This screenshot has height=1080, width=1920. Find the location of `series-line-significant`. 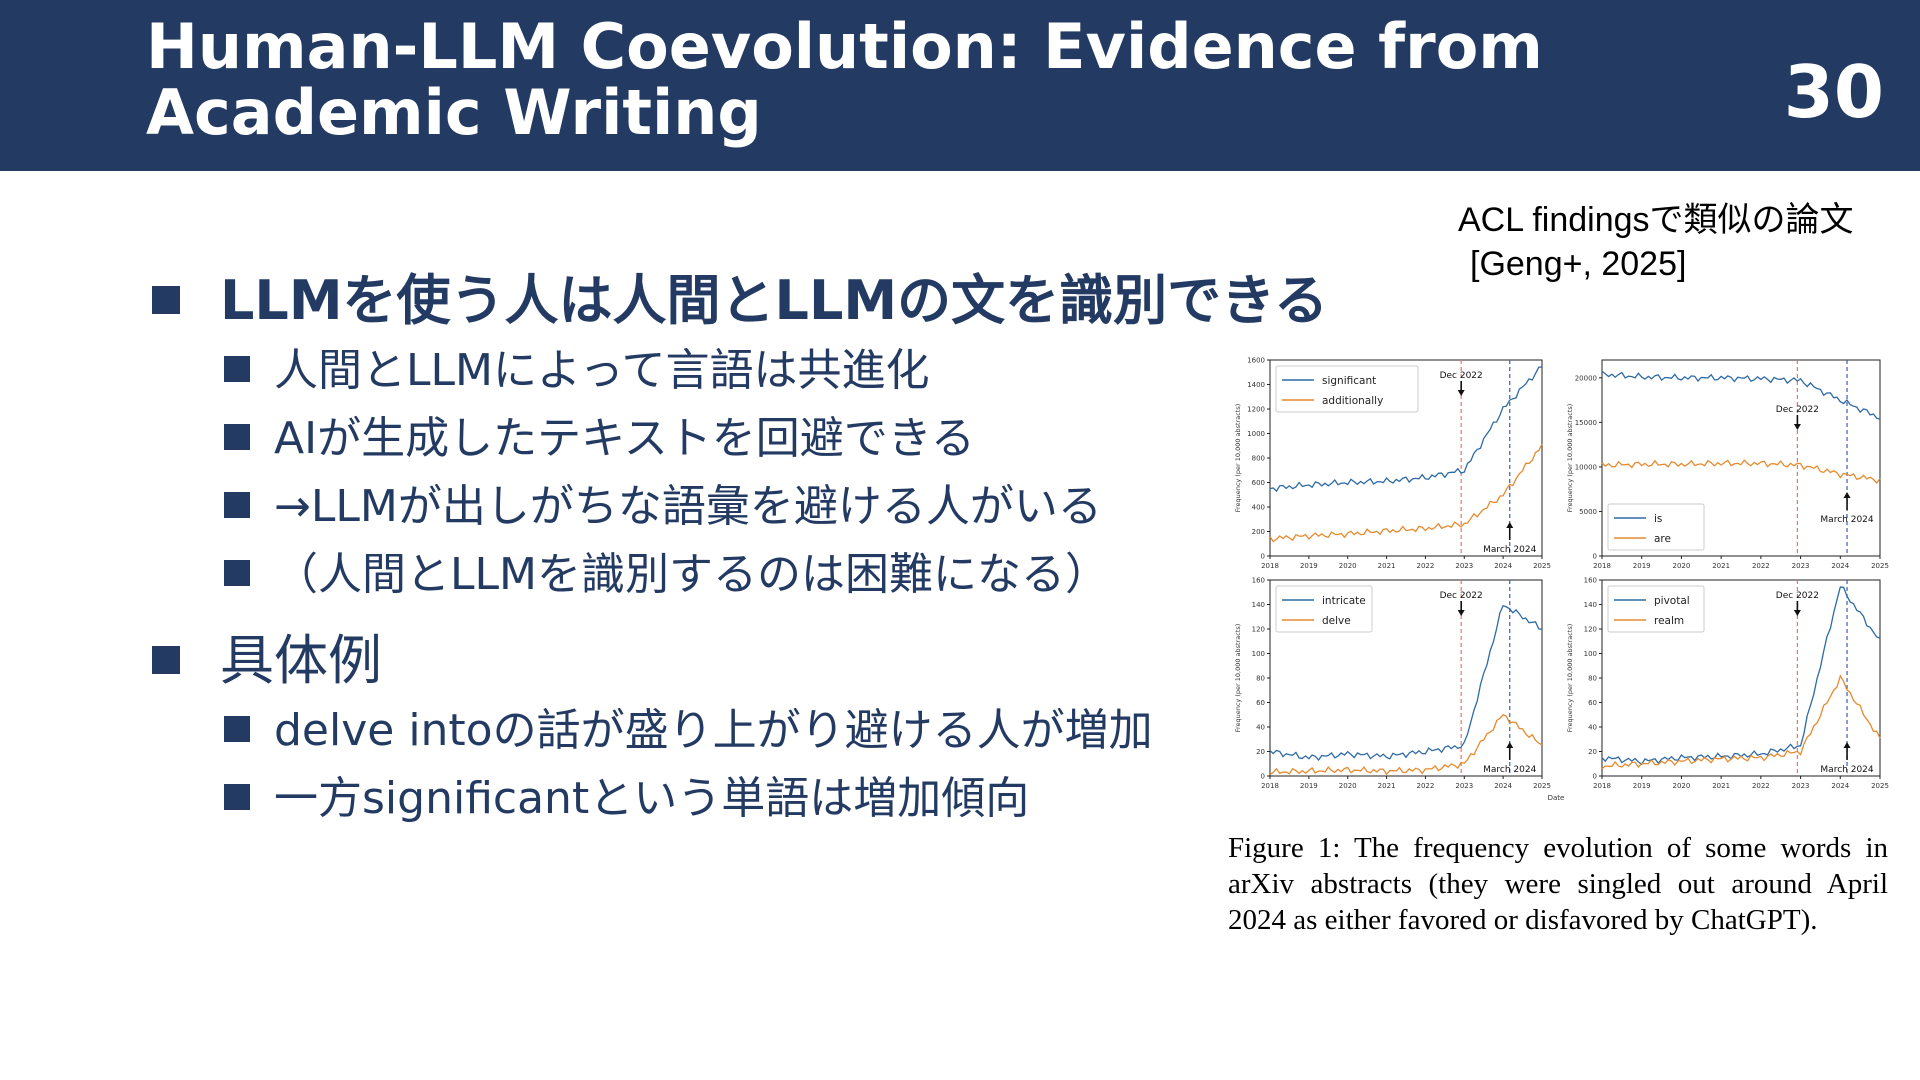

series-line-significant is located at coordinates (1406, 429).